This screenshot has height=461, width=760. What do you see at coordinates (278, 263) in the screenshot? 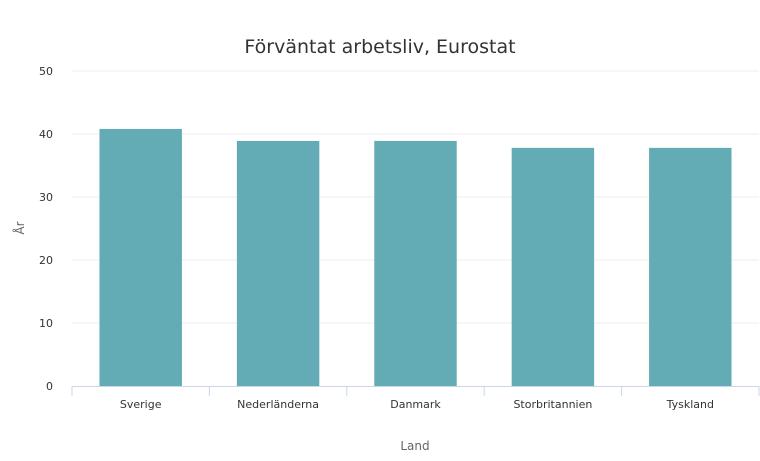
I see `bar-nederländerna` at bounding box center [278, 263].